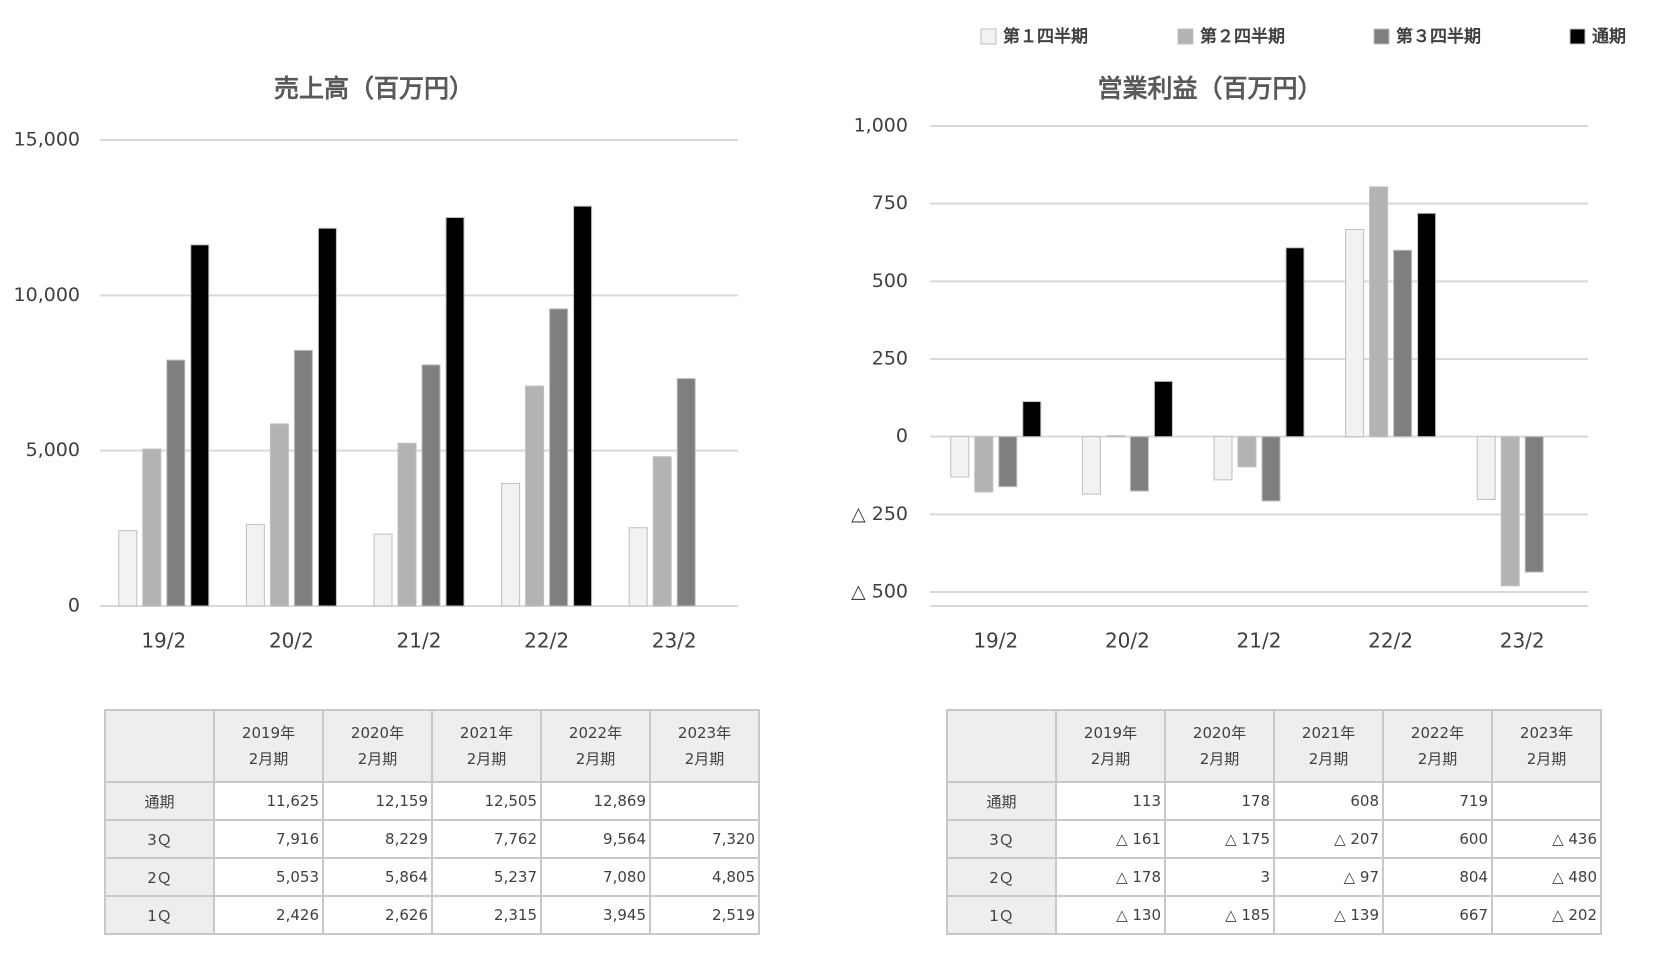  I want to click on x-tick-label: 19/2, so click(163, 641).